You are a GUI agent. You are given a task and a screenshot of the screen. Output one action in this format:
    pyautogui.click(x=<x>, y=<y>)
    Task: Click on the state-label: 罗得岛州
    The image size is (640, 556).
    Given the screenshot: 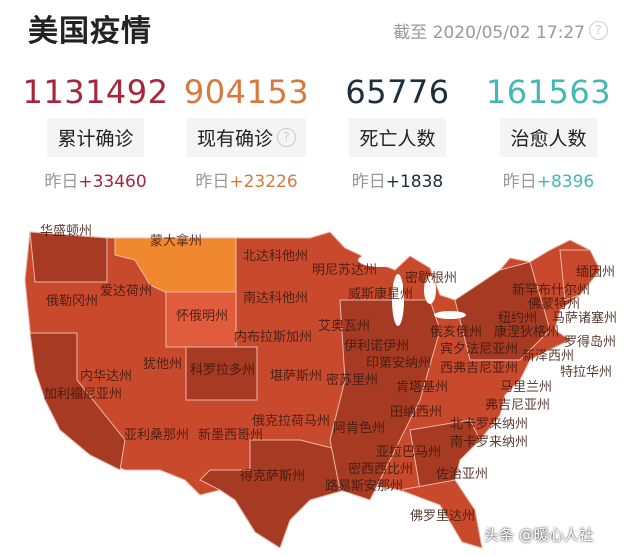 What is the action you would take?
    pyautogui.click(x=590, y=342)
    